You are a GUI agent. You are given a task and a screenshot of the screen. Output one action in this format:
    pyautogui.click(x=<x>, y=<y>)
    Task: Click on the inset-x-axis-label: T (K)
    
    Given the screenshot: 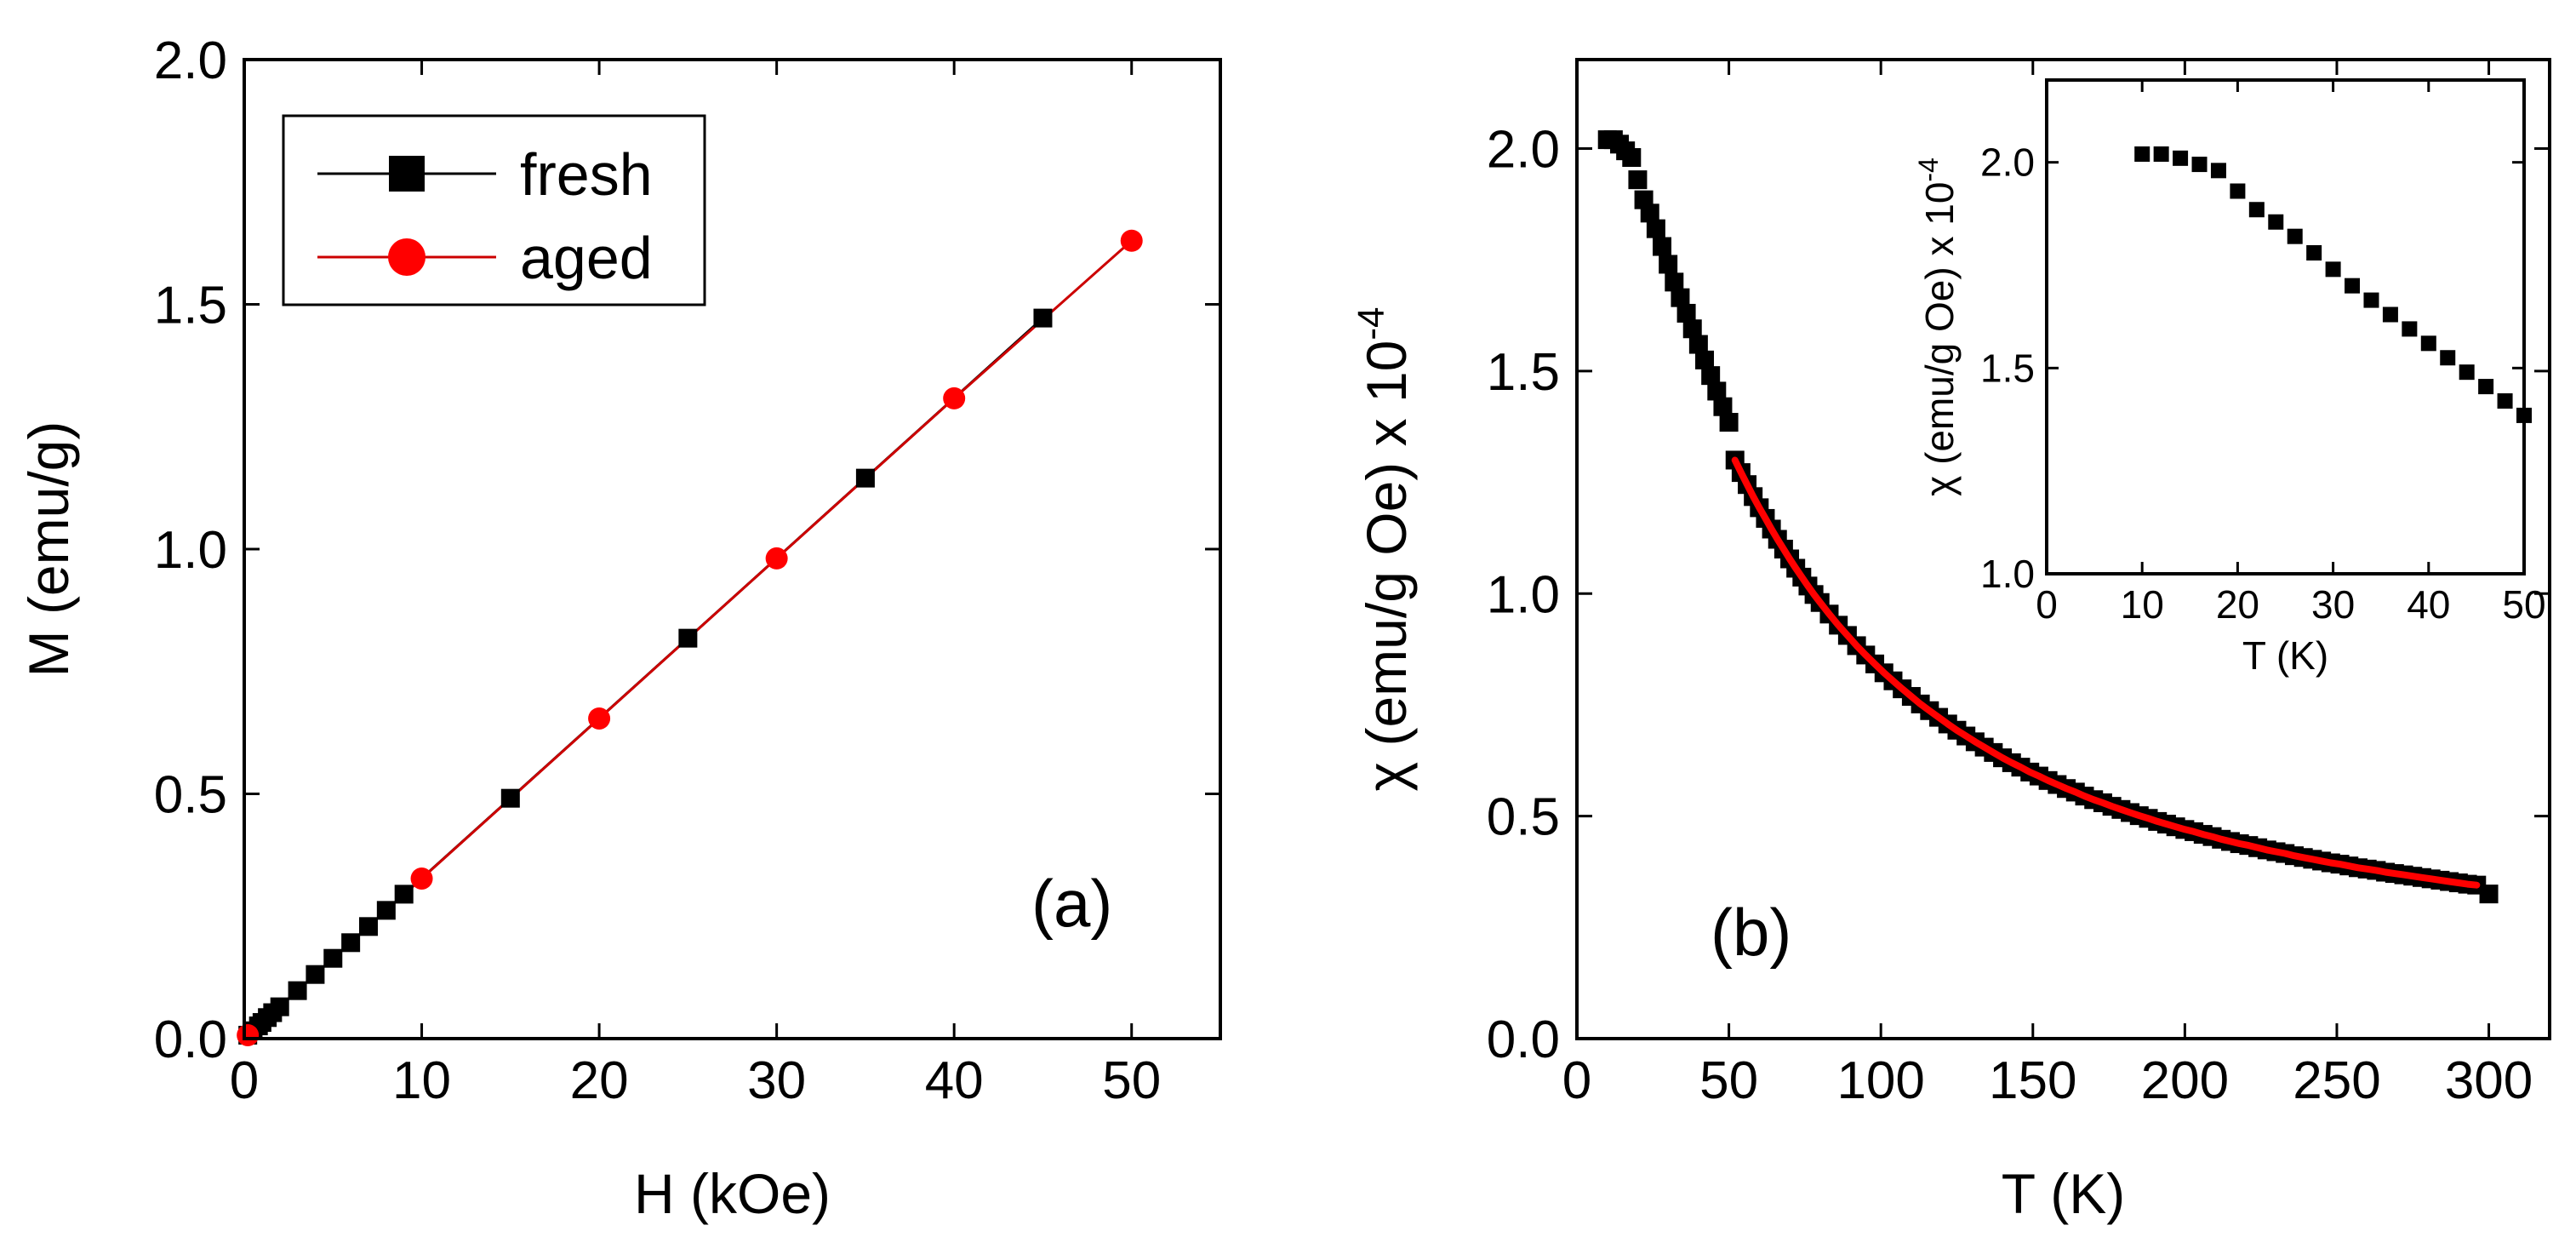 What is the action you would take?
    pyautogui.click(x=2285, y=655)
    